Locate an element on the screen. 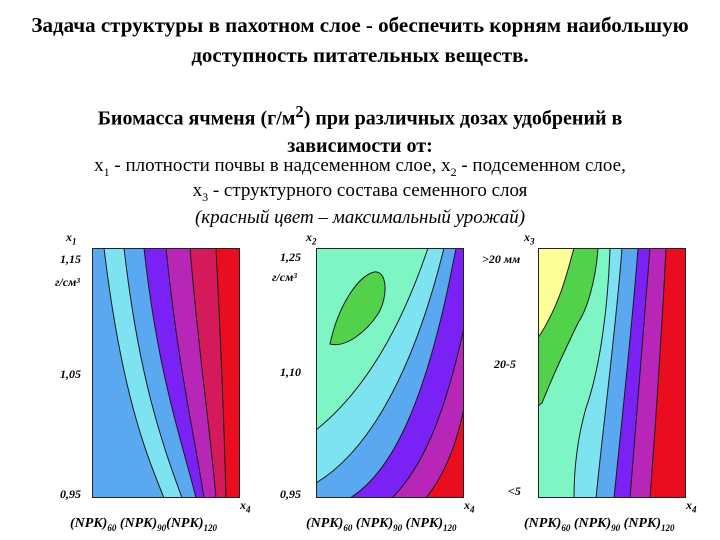  panel1-xticks: (NPK)60 (NPK)90(NPK)120 is located at coordinates (143, 524).